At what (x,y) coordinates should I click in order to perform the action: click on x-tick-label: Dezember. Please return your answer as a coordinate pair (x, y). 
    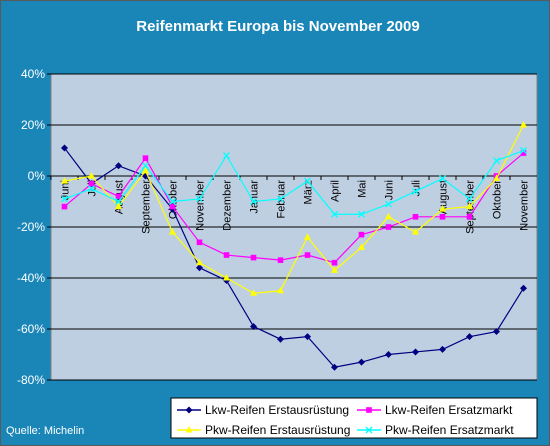
    Looking at the image, I should click on (228, 205).